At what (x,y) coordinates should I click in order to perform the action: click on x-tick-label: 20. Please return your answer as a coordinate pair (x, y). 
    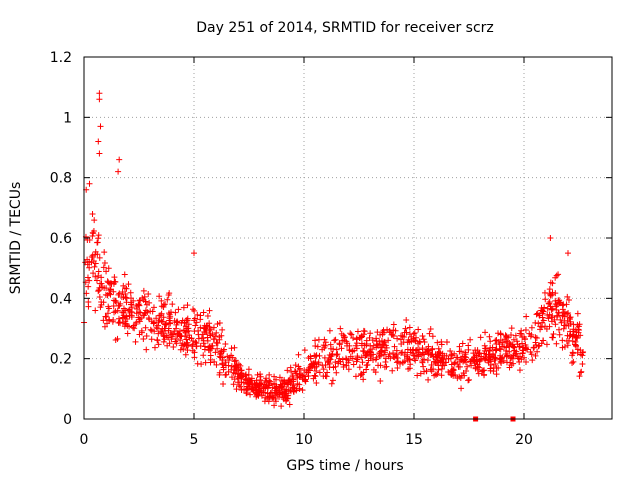
    Looking at the image, I should click on (524, 440).